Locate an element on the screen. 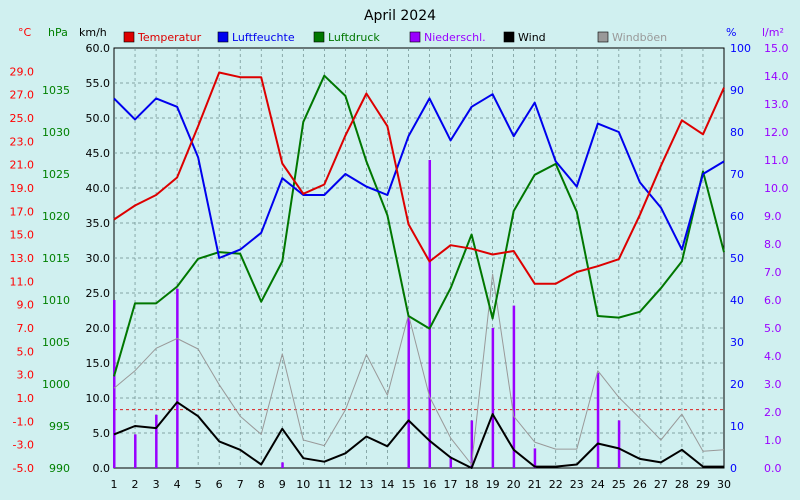 This screenshot has width=800, height=500. wind-tick-label: 25.0 is located at coordinates (98, 293).